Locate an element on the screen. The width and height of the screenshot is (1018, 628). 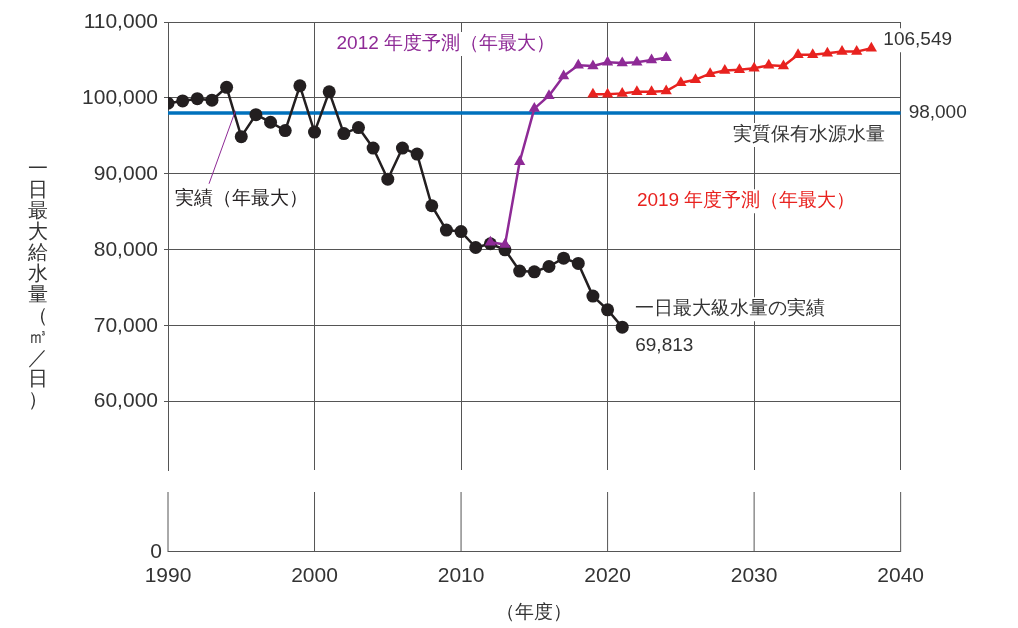
x-tick-label: 2040 is located at coordinates (900, 575).